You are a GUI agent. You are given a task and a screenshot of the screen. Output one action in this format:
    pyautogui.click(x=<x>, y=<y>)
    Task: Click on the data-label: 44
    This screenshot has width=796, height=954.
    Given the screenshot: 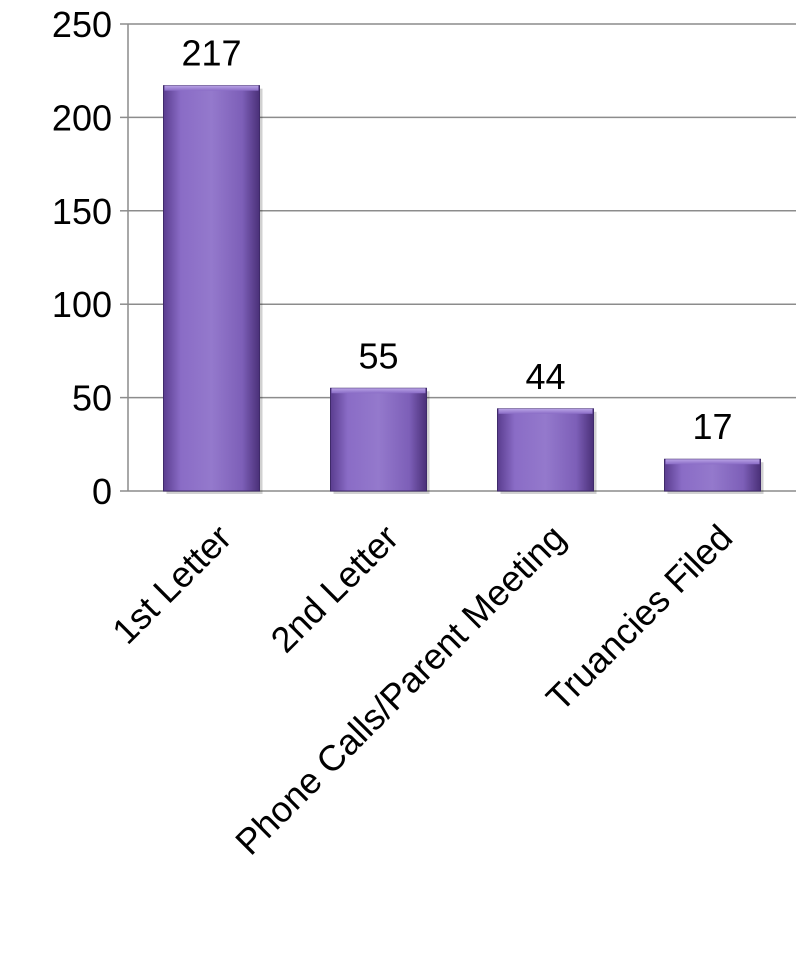 What is the action you would take?
    pyautogui.click(x=545, y=376)
    